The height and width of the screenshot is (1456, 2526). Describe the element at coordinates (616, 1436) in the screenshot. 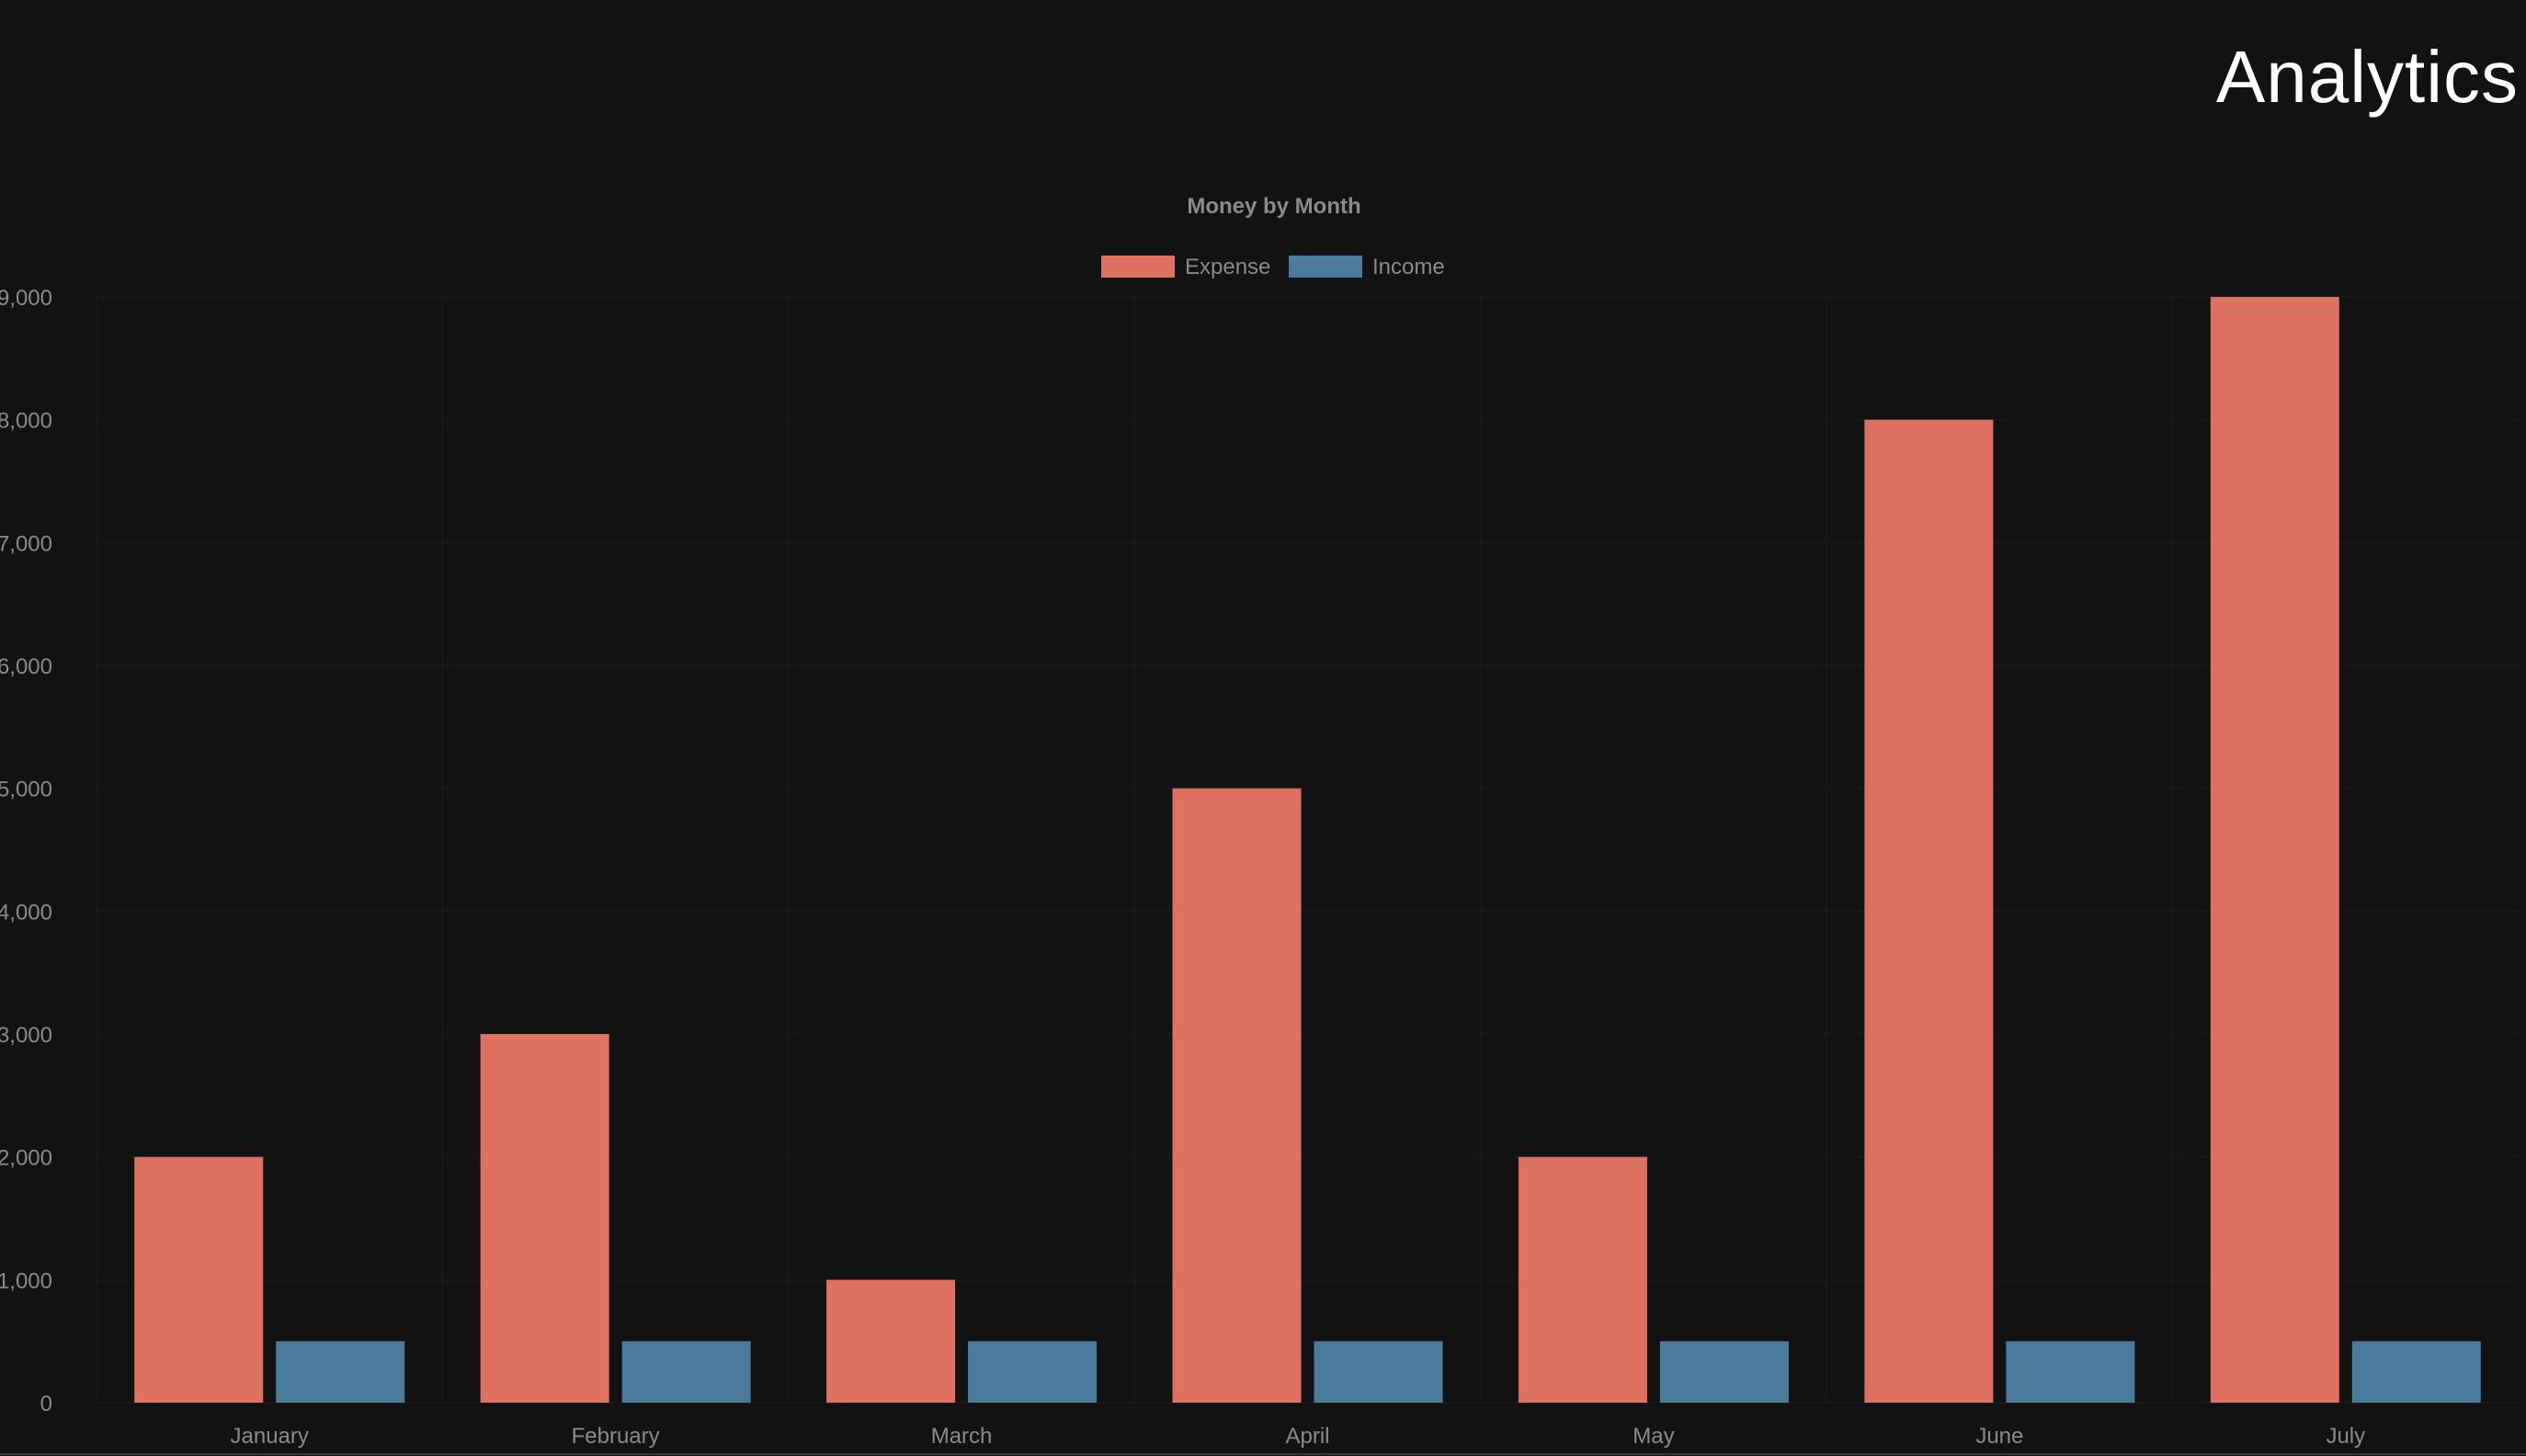

I see `x-tick-label: February` at that location.